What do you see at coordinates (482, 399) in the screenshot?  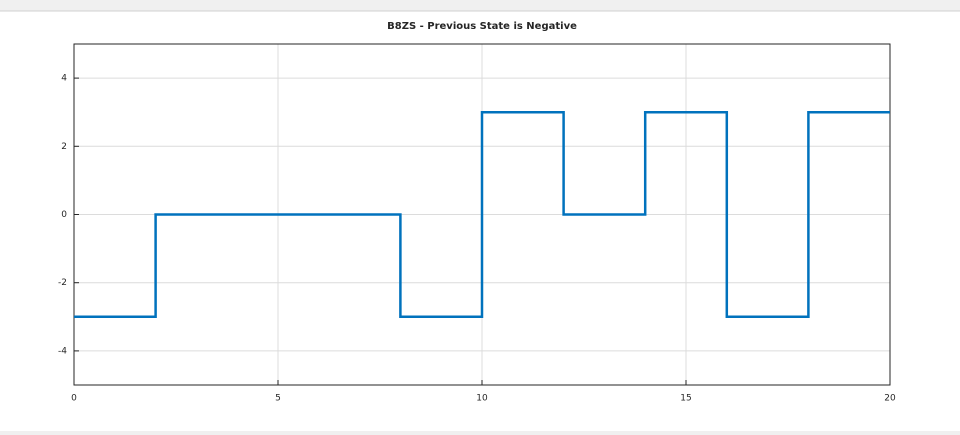 I see `x-tick-label: 10` at bounding box center [482, 399].